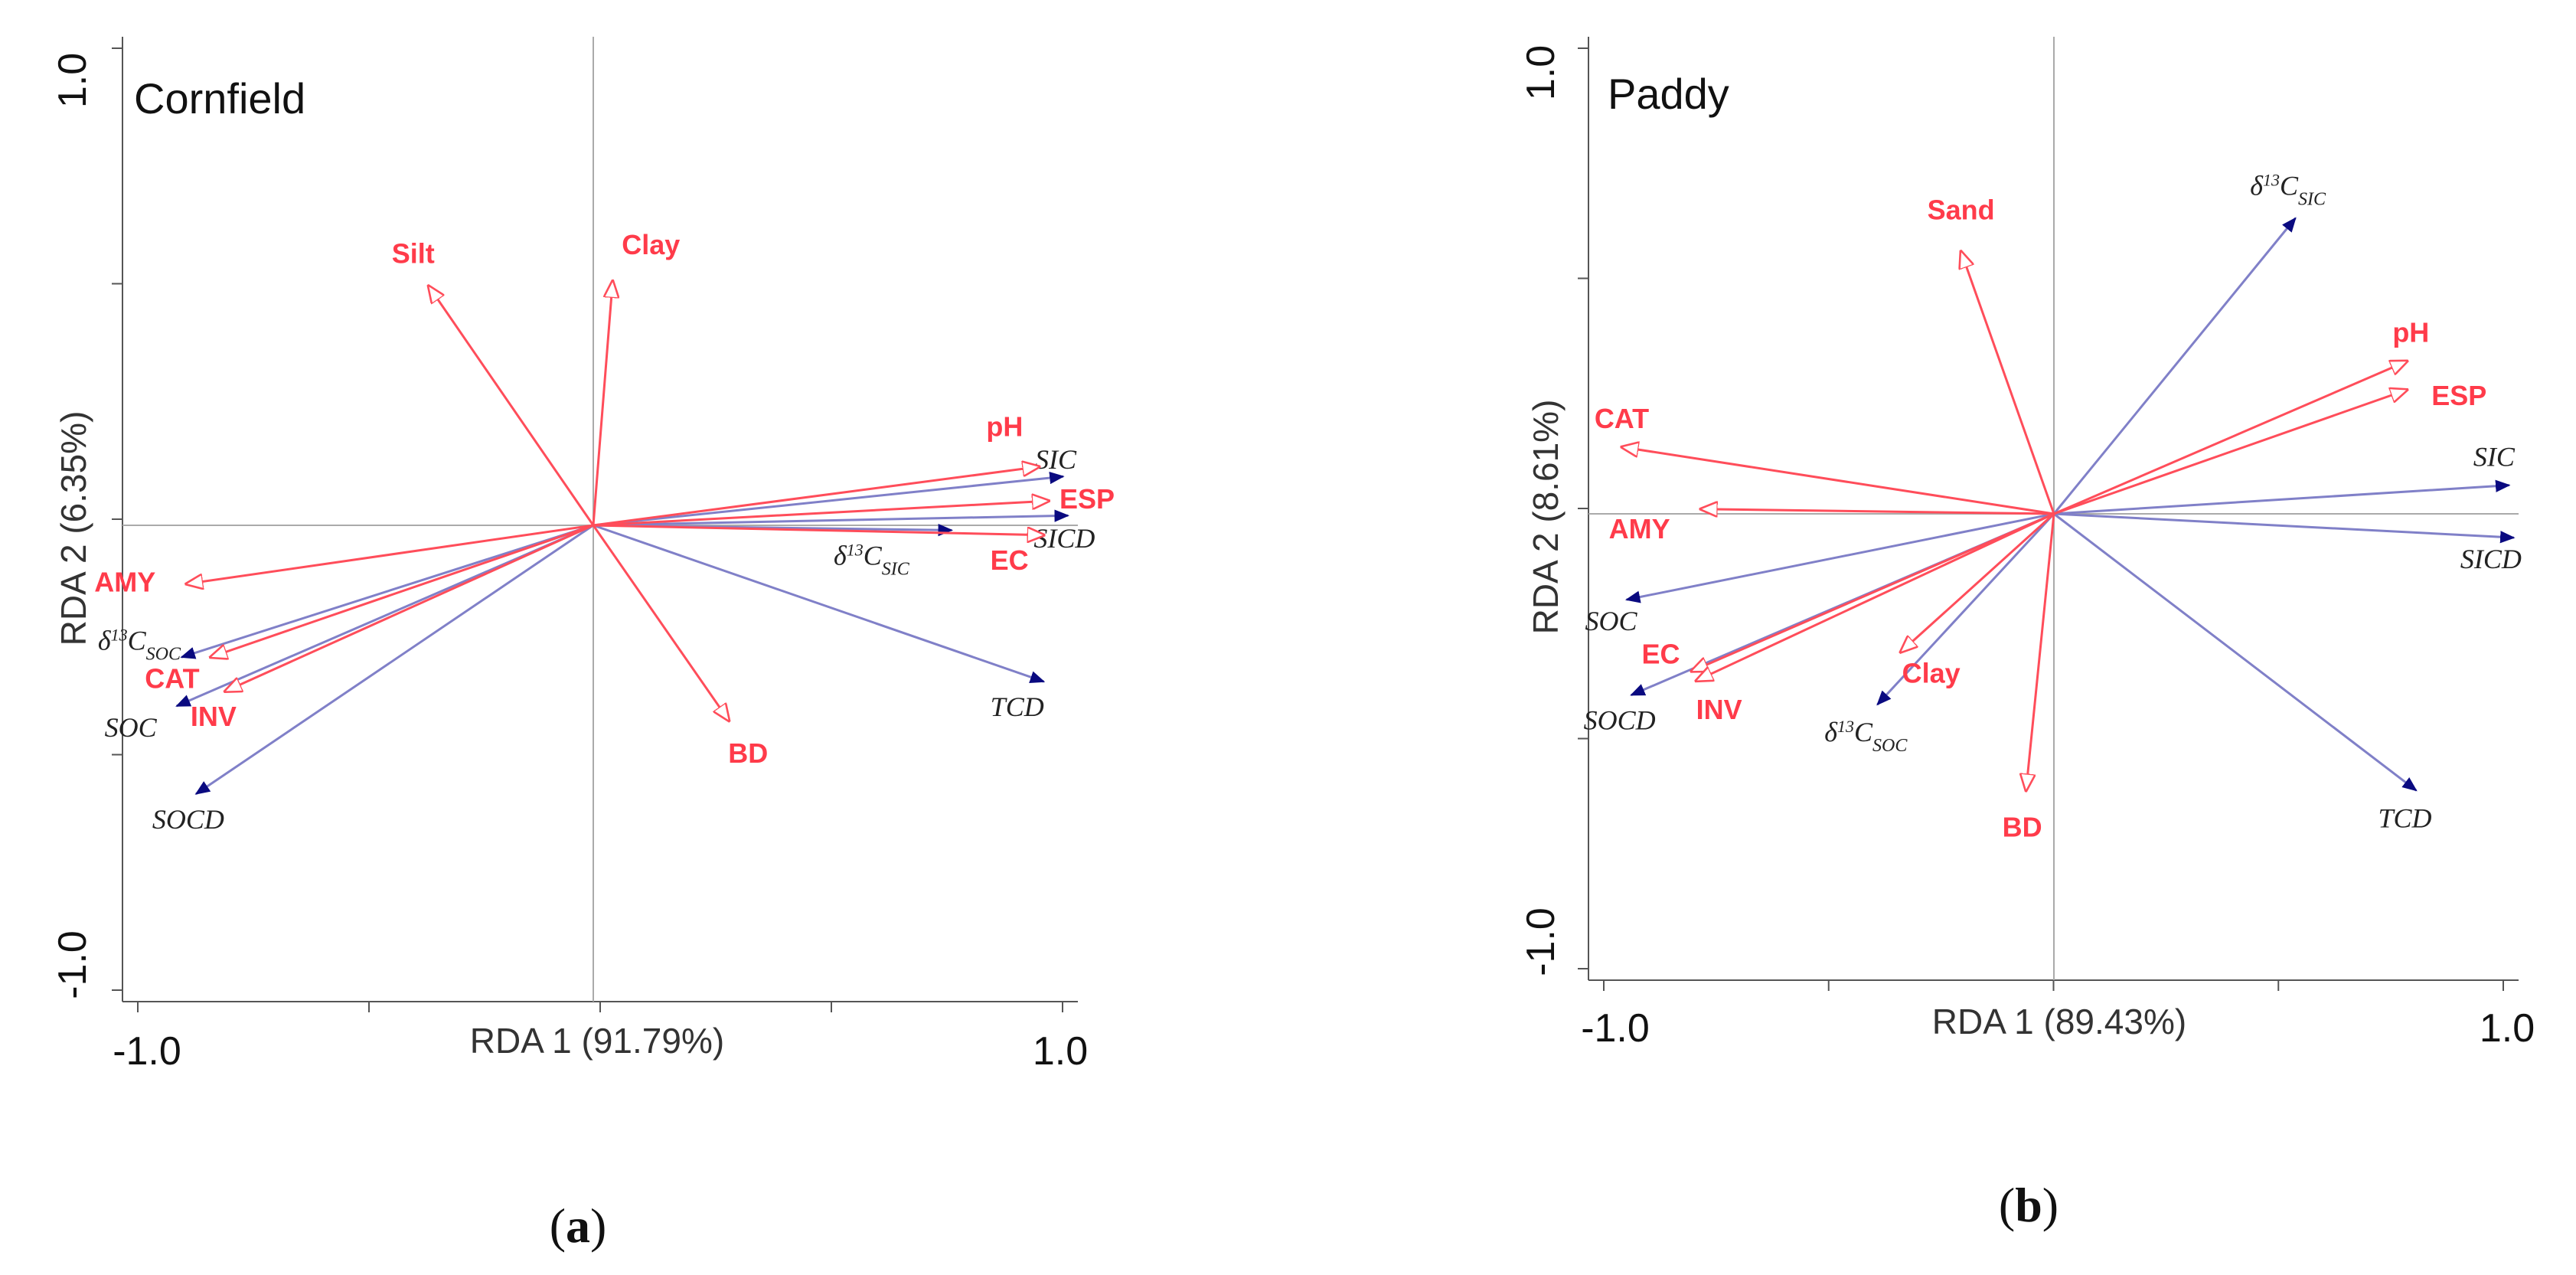  Describe the element at coordinates (512, 406) in the screenshot. I see `env-arrow-silt` at that location.